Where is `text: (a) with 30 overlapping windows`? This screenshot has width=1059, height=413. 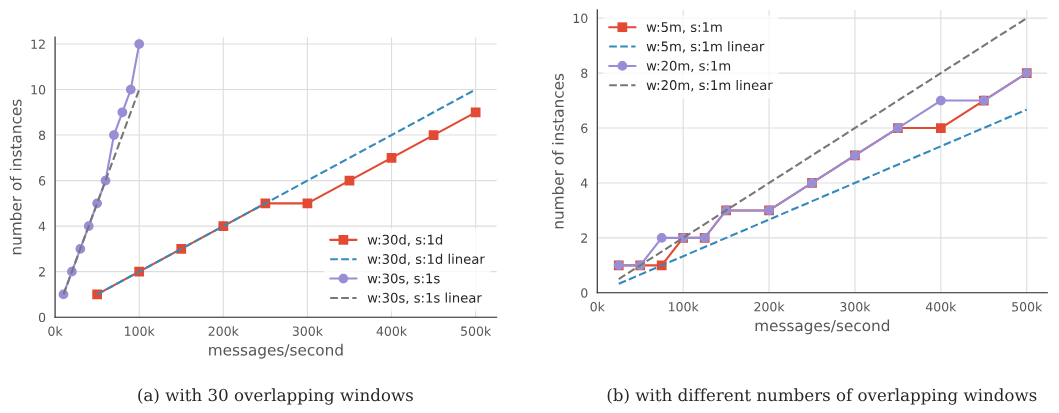 text: (a) with 30 overlapping windows is located at coordinates (275, 396).